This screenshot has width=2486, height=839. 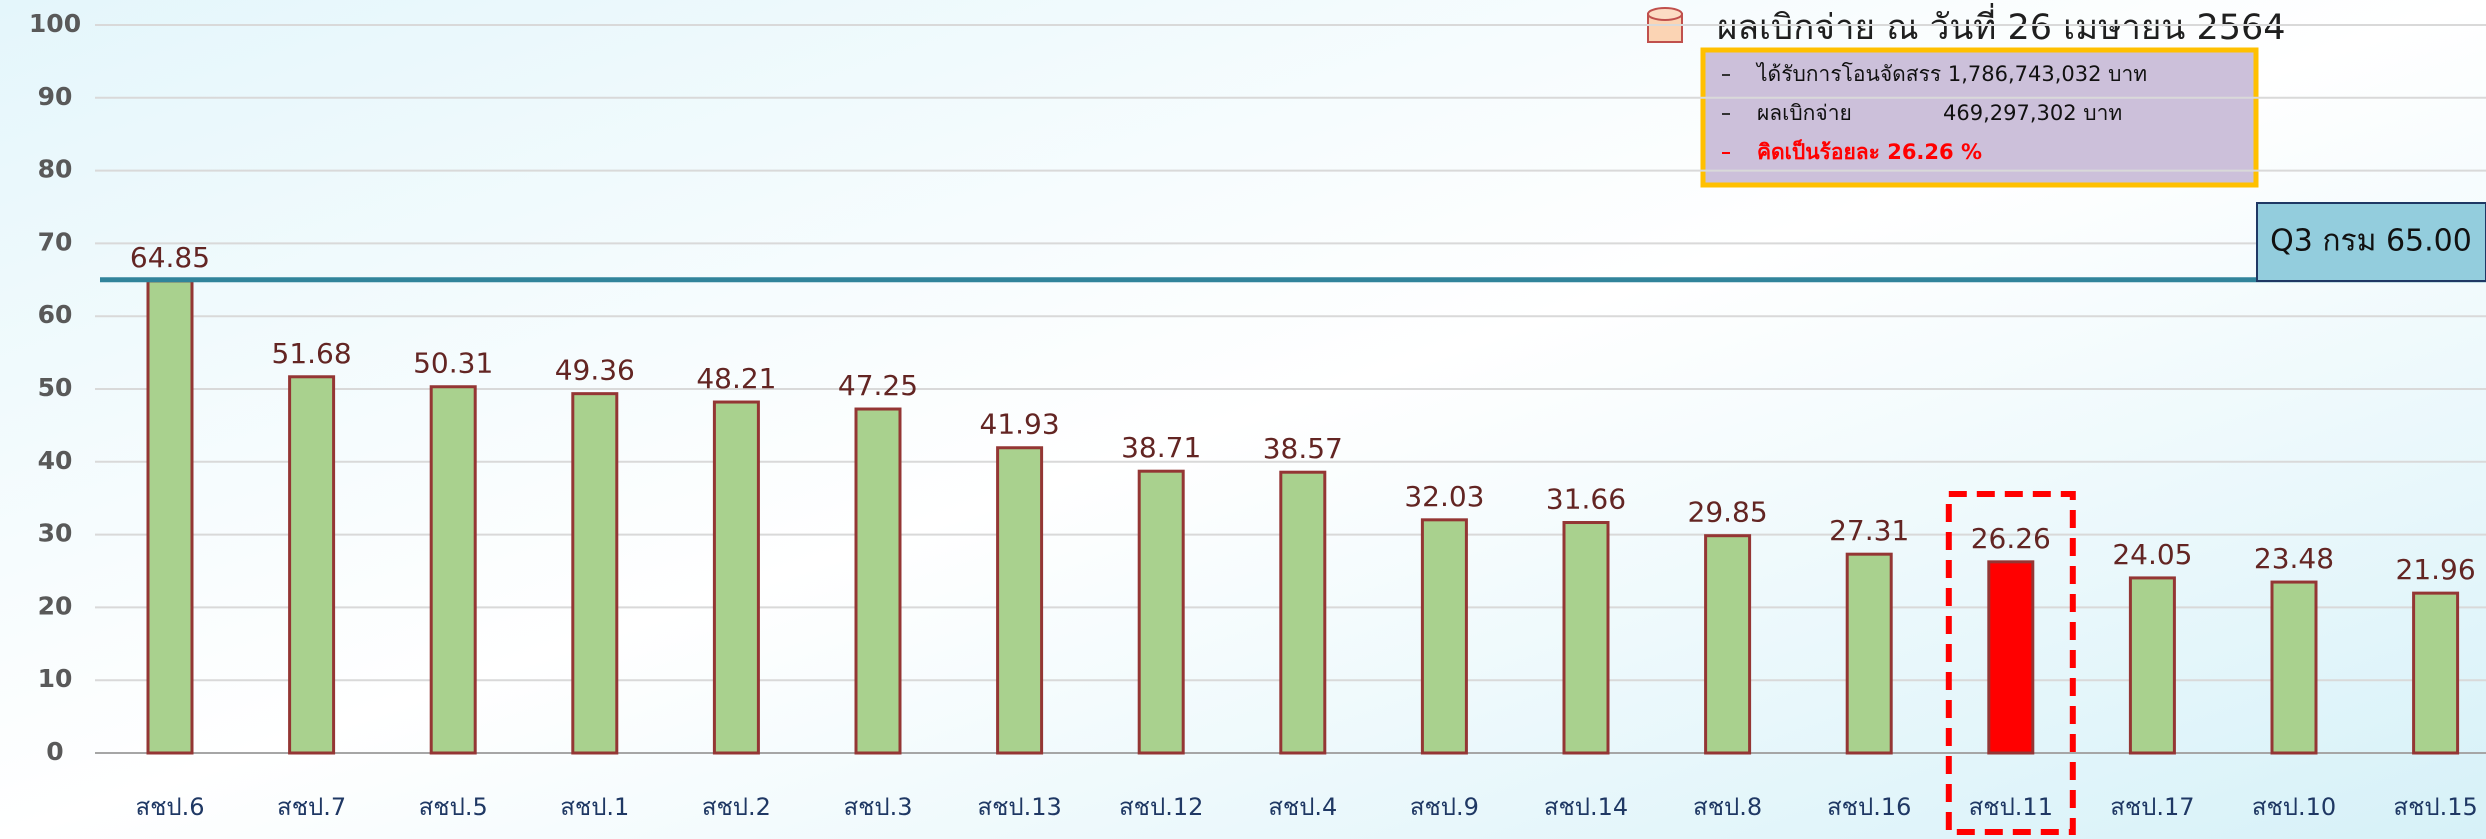 I want to click on y-tick-label: 30, so click(x=55, y=533).